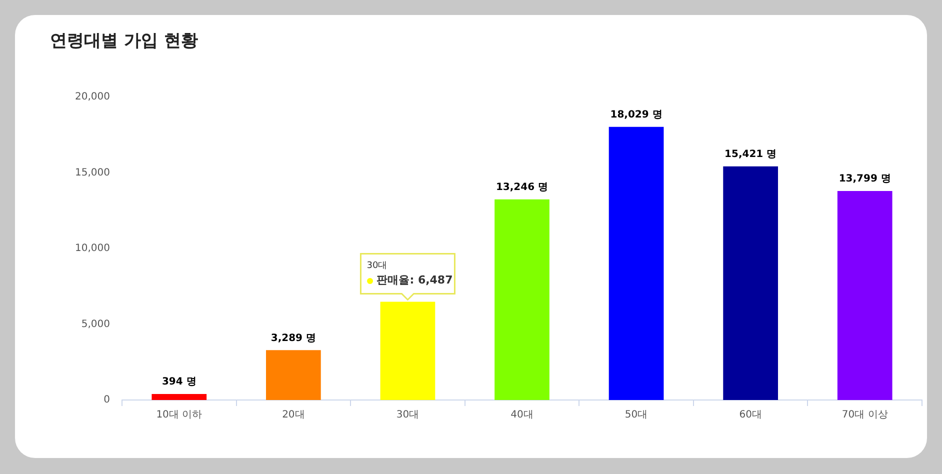 This screenshot has width=942, height=474. What do you see at coordinates (414, 280) in the screenshot?
I see `annotation: 판매율: 6,487` at bounding box center [414, 280].